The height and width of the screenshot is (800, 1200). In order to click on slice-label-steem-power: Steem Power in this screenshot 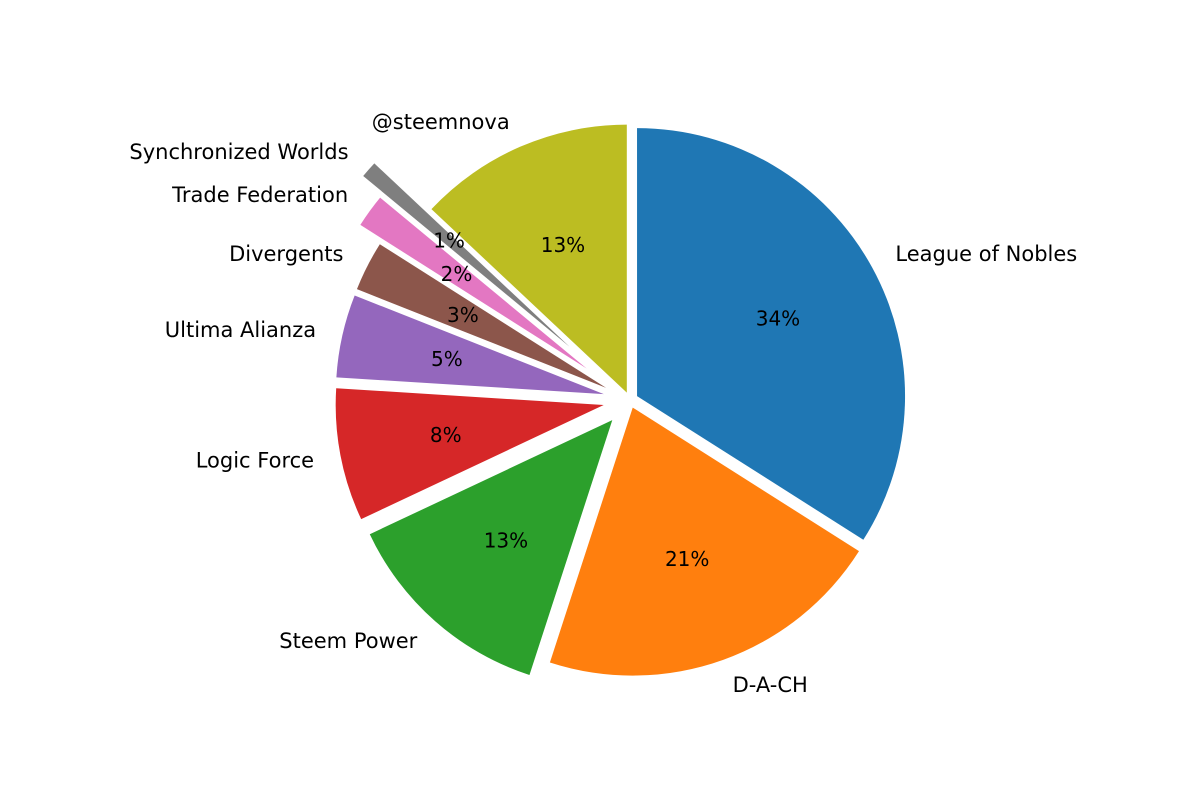, I will do `click(348, 641)`.